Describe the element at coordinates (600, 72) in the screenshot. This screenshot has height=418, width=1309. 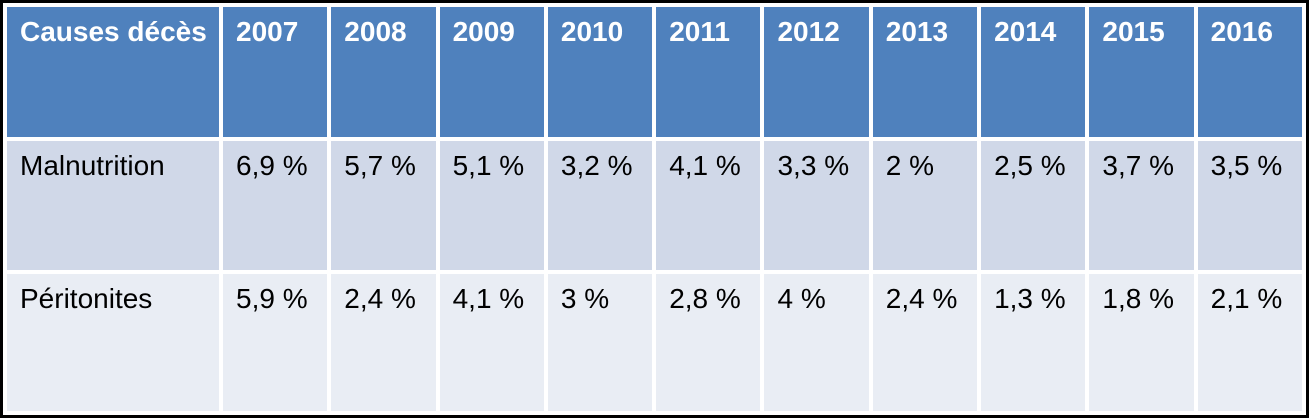
I see `column-header-year: 2010` at that location.